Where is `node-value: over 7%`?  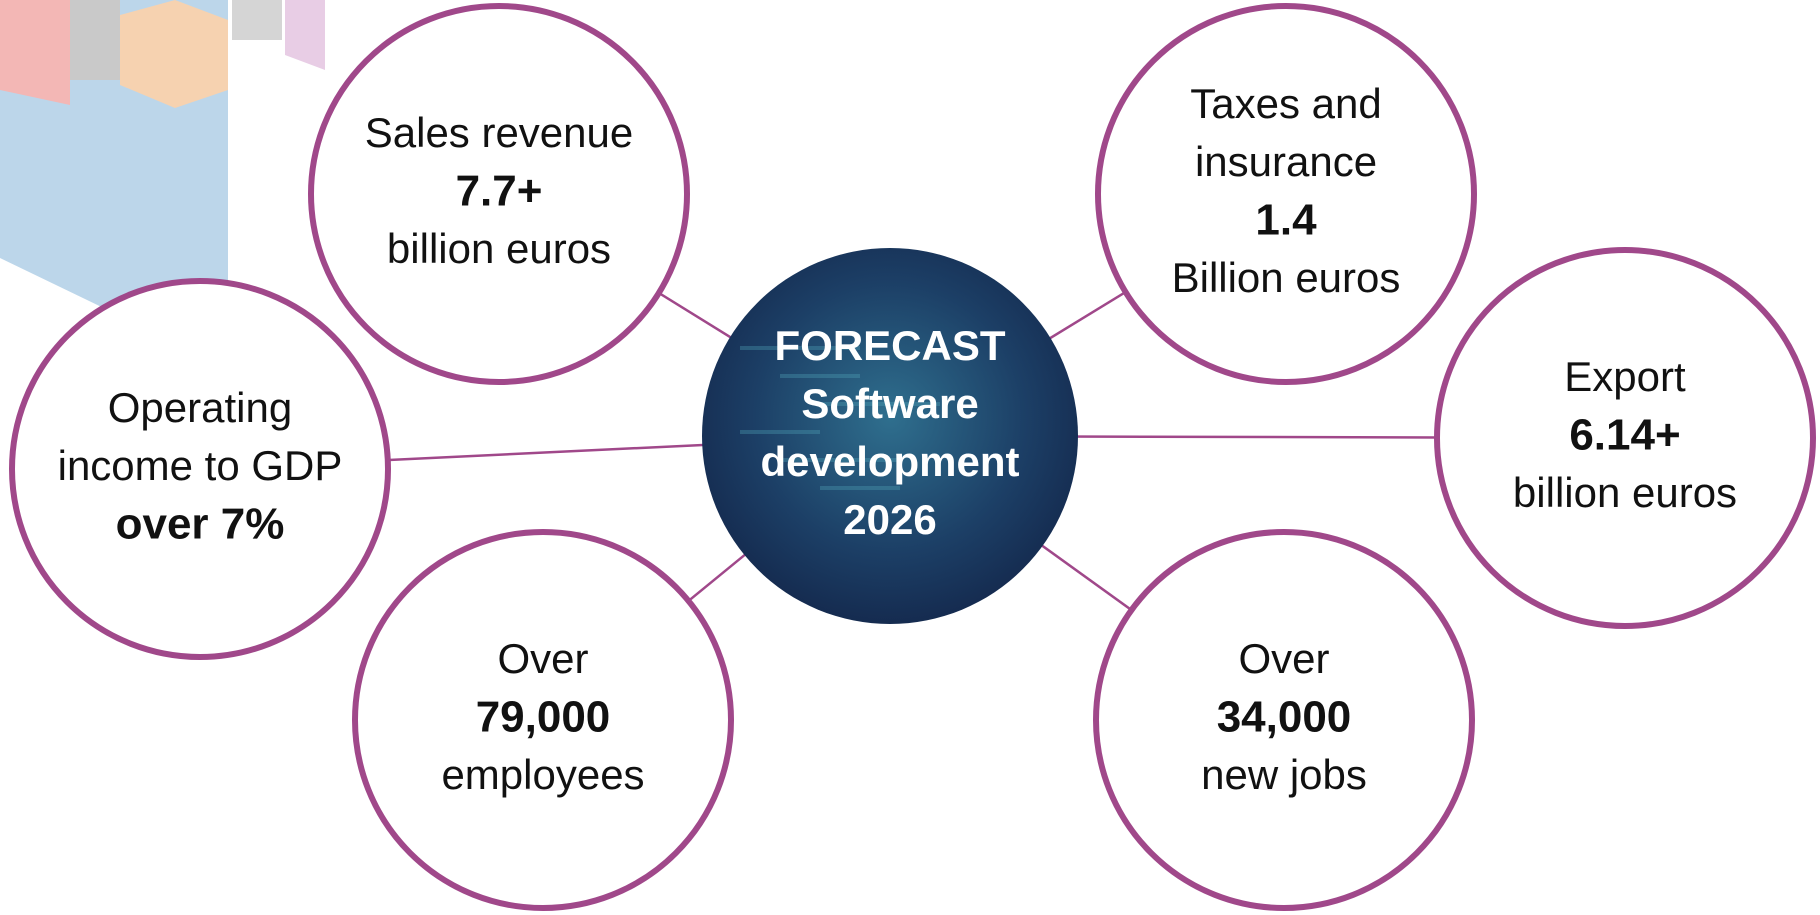
node-value: over 7% is located at coordinates (200, 524).